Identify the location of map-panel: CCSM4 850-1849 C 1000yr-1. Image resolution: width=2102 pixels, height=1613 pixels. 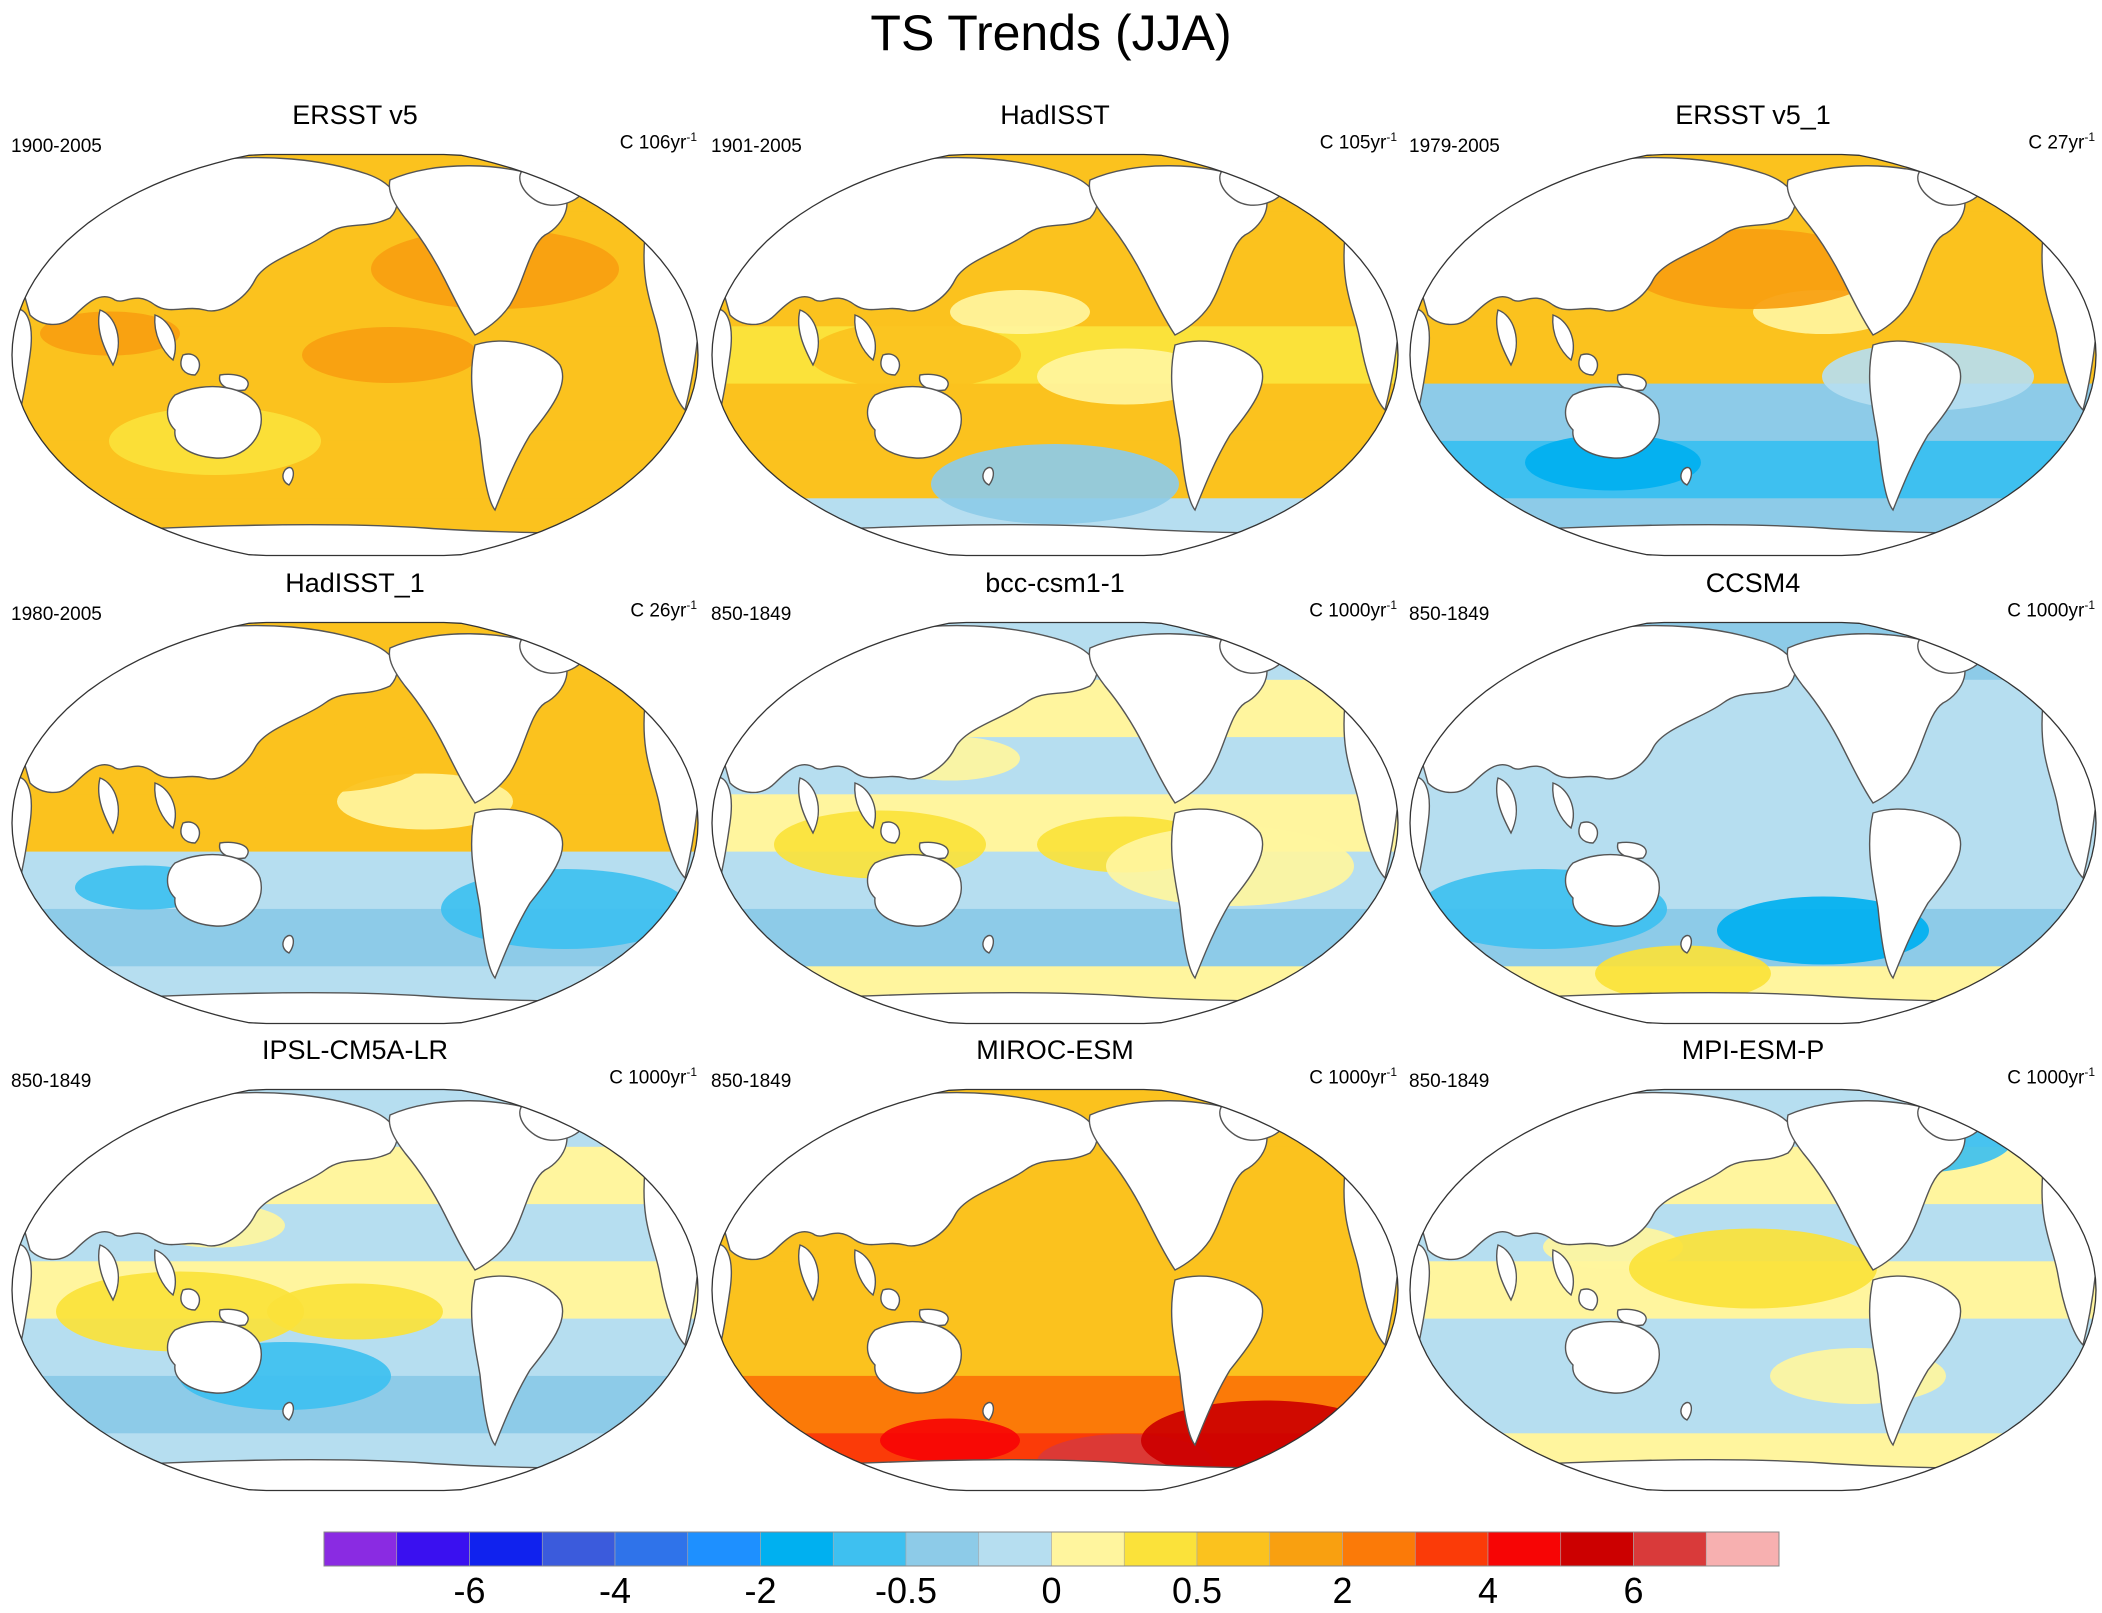
(1752, 807).